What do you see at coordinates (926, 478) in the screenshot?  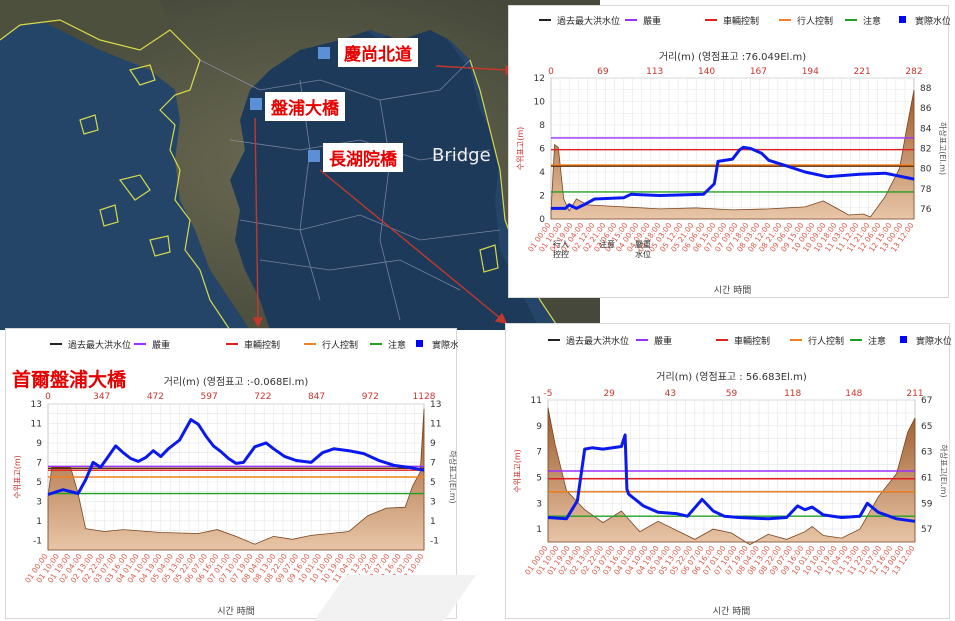 I see `y-right-tick: 61` at bounding box center [926, 478].